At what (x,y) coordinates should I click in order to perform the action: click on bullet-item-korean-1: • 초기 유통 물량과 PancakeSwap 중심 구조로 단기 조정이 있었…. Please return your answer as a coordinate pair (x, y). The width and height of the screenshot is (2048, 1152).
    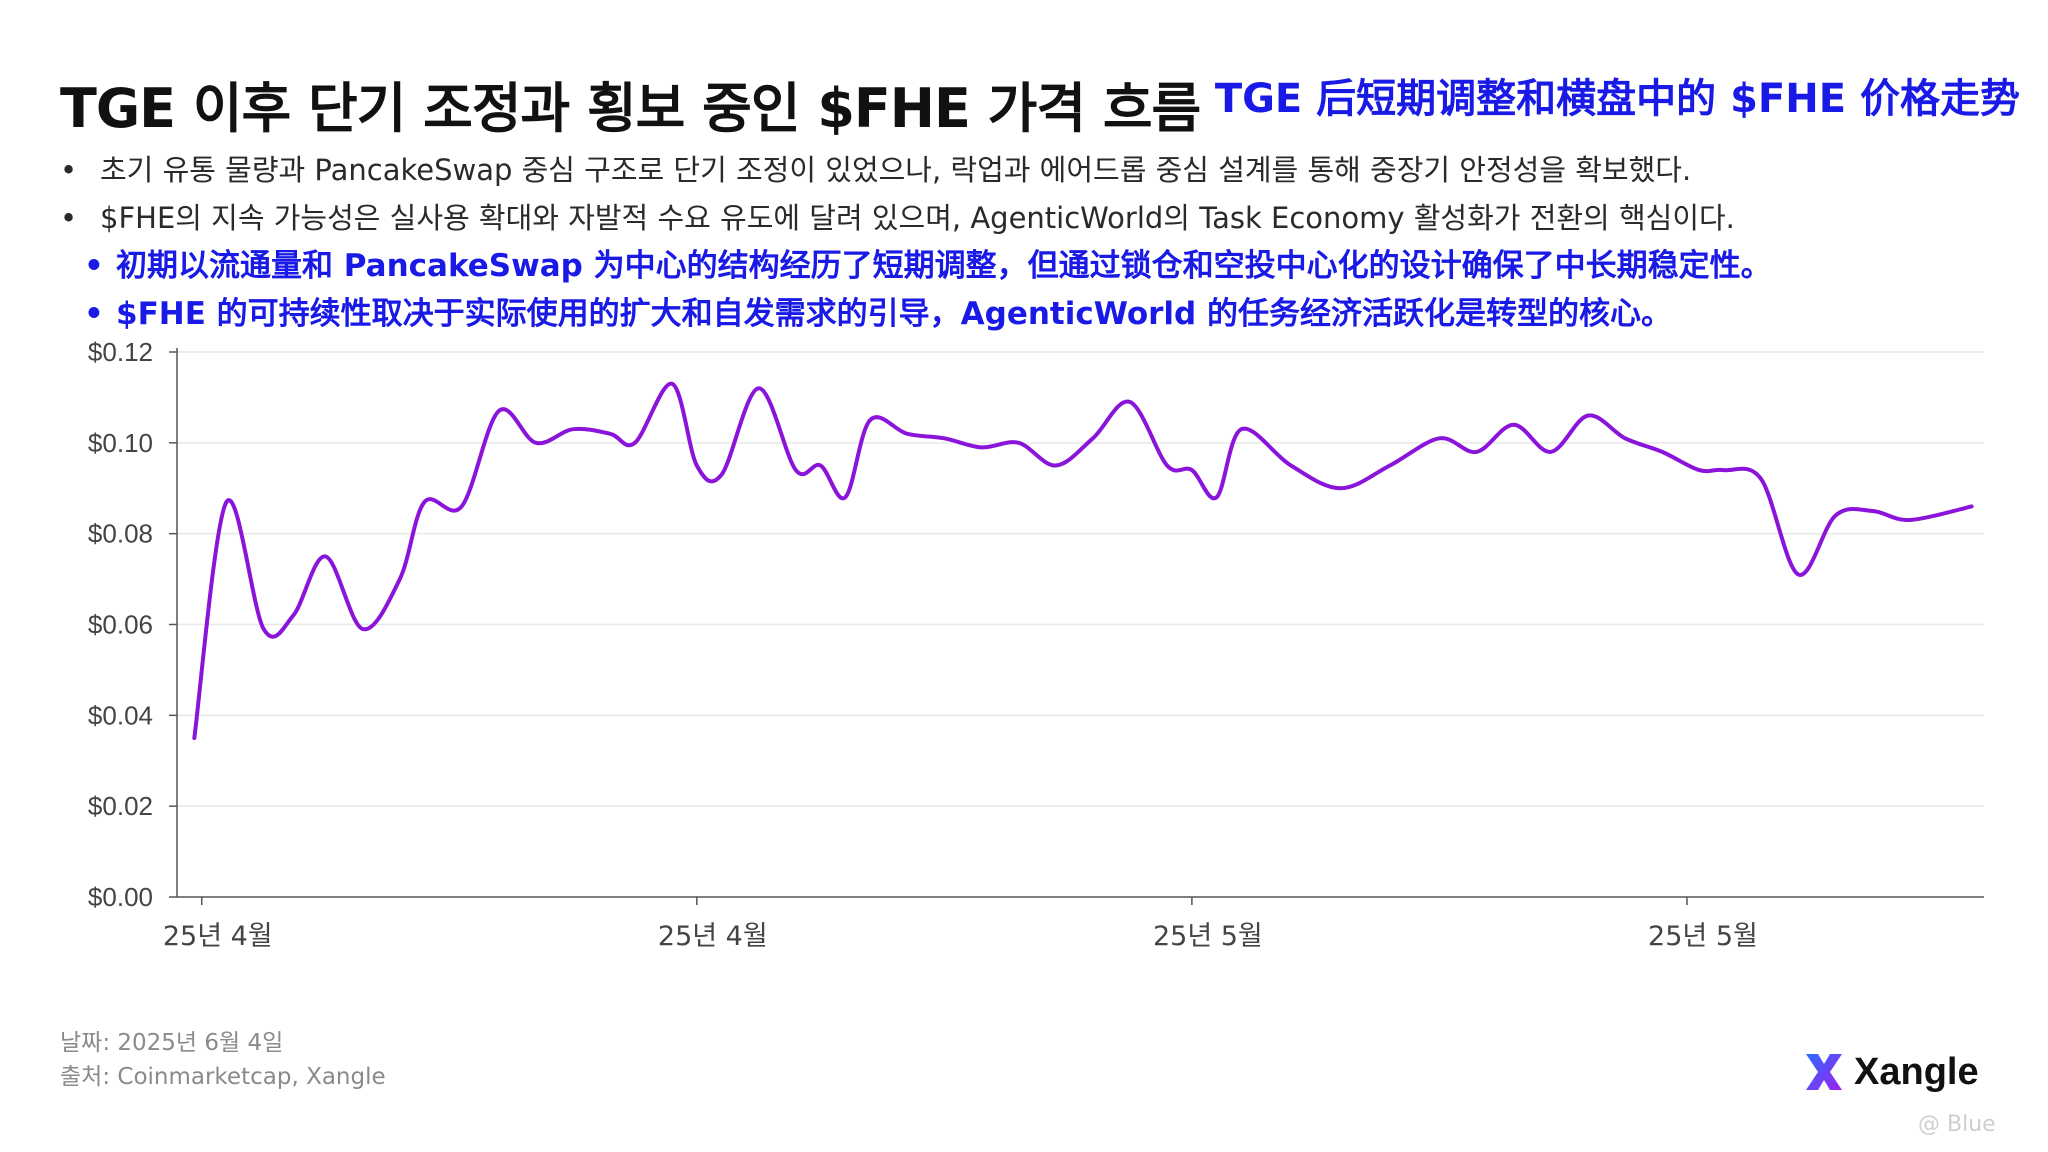
    Looking at the image, I should click on (1040, 170).